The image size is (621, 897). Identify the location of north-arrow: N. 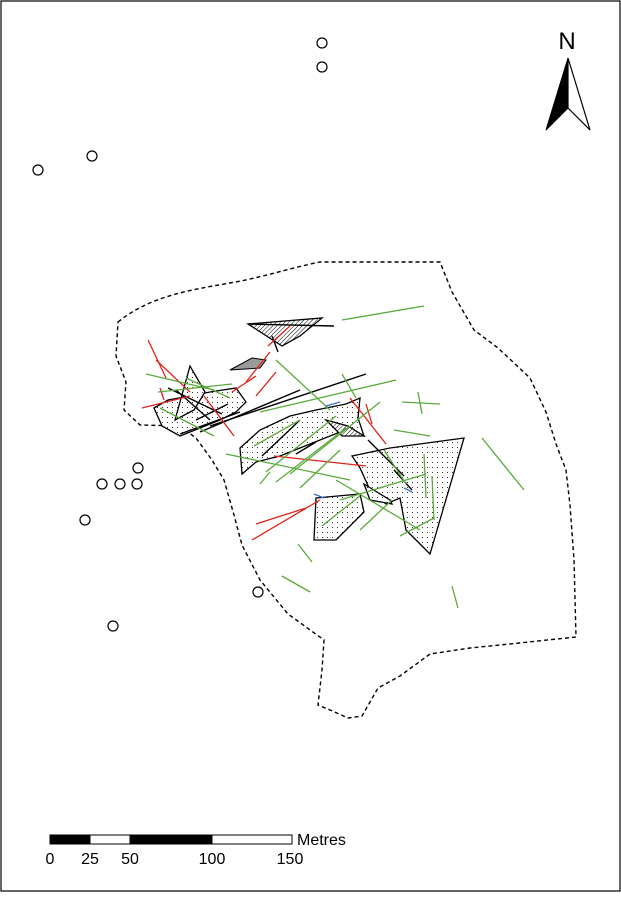
(568, 79).